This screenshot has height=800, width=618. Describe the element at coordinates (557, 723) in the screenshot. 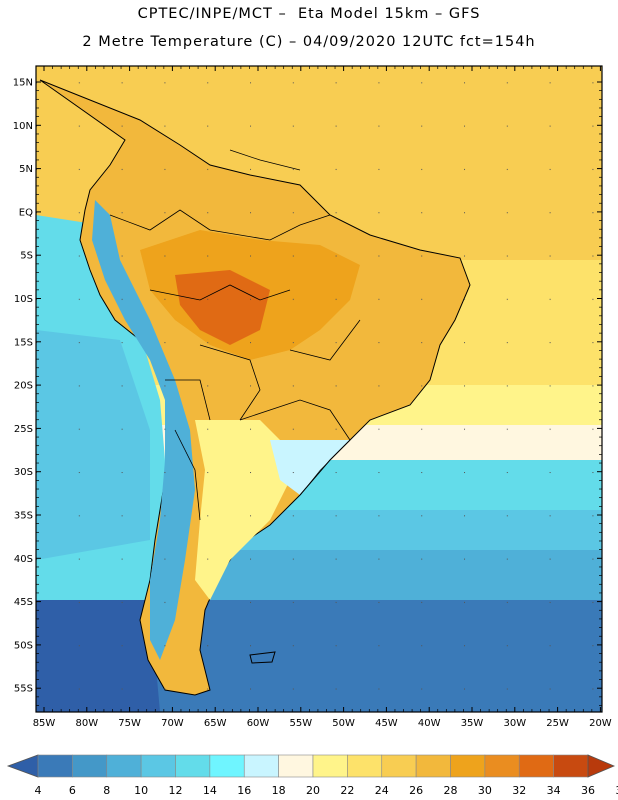

I see `lon-label: 25W` at that location.